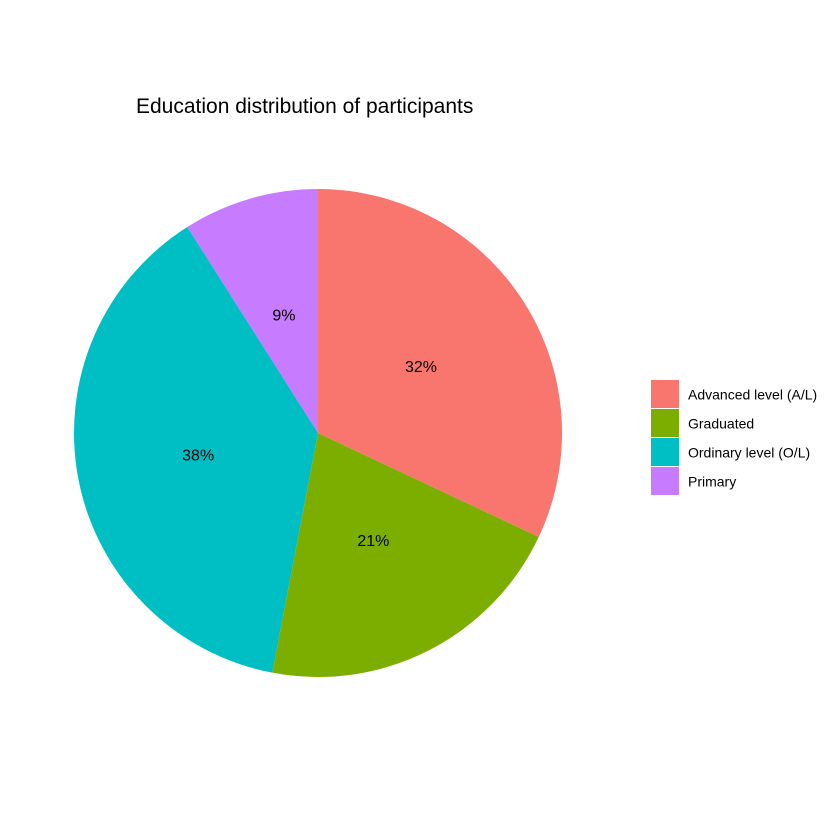 The width and height of the screenshot is (840, 840). What do you see at coordinates (712, 482) in the screenshot?
I see `legend-label-primary: Primary` at bounding box center [712, 482].